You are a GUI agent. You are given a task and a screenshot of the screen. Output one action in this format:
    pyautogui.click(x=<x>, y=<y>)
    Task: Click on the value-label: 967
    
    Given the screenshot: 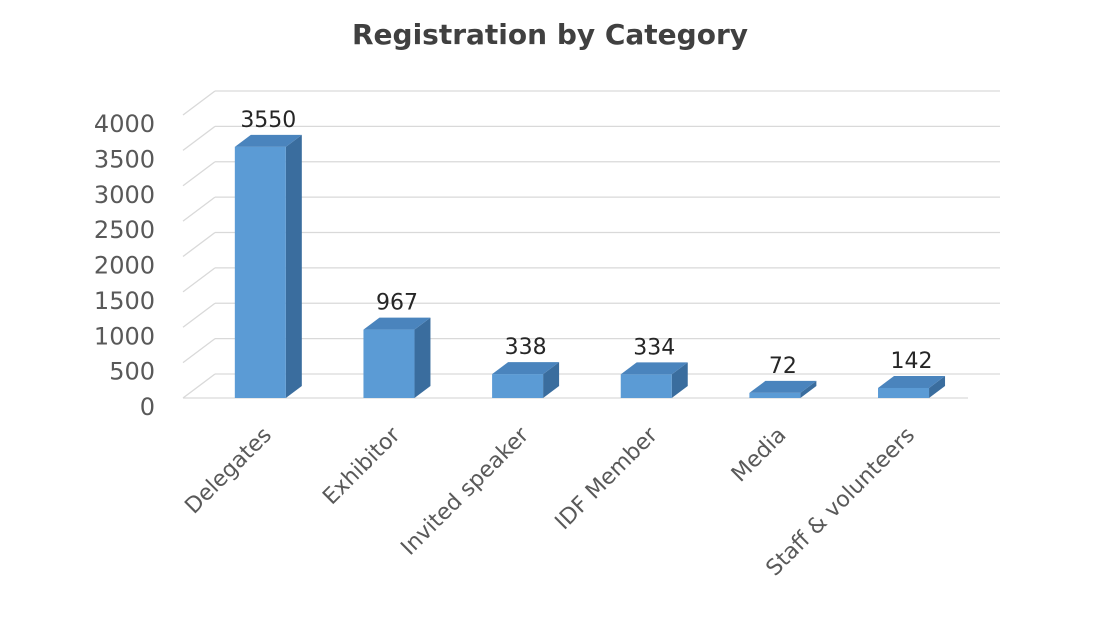 What is the action you would take?
    pyautogui.click(x=397, y=303)
    